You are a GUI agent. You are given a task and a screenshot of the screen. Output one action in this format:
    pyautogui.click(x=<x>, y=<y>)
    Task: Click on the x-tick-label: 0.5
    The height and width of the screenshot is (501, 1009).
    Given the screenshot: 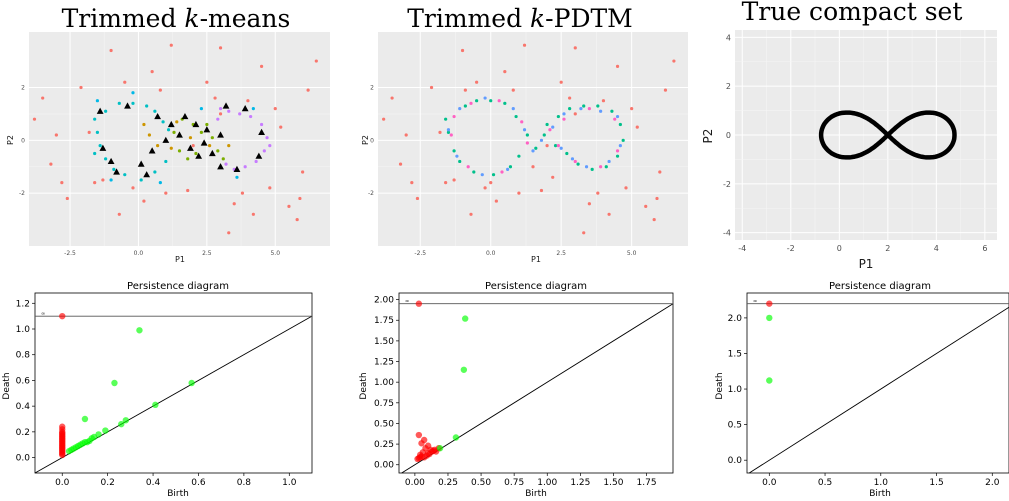 What is the action you would take?
    pyautogui.click(x=825, y=483)
    